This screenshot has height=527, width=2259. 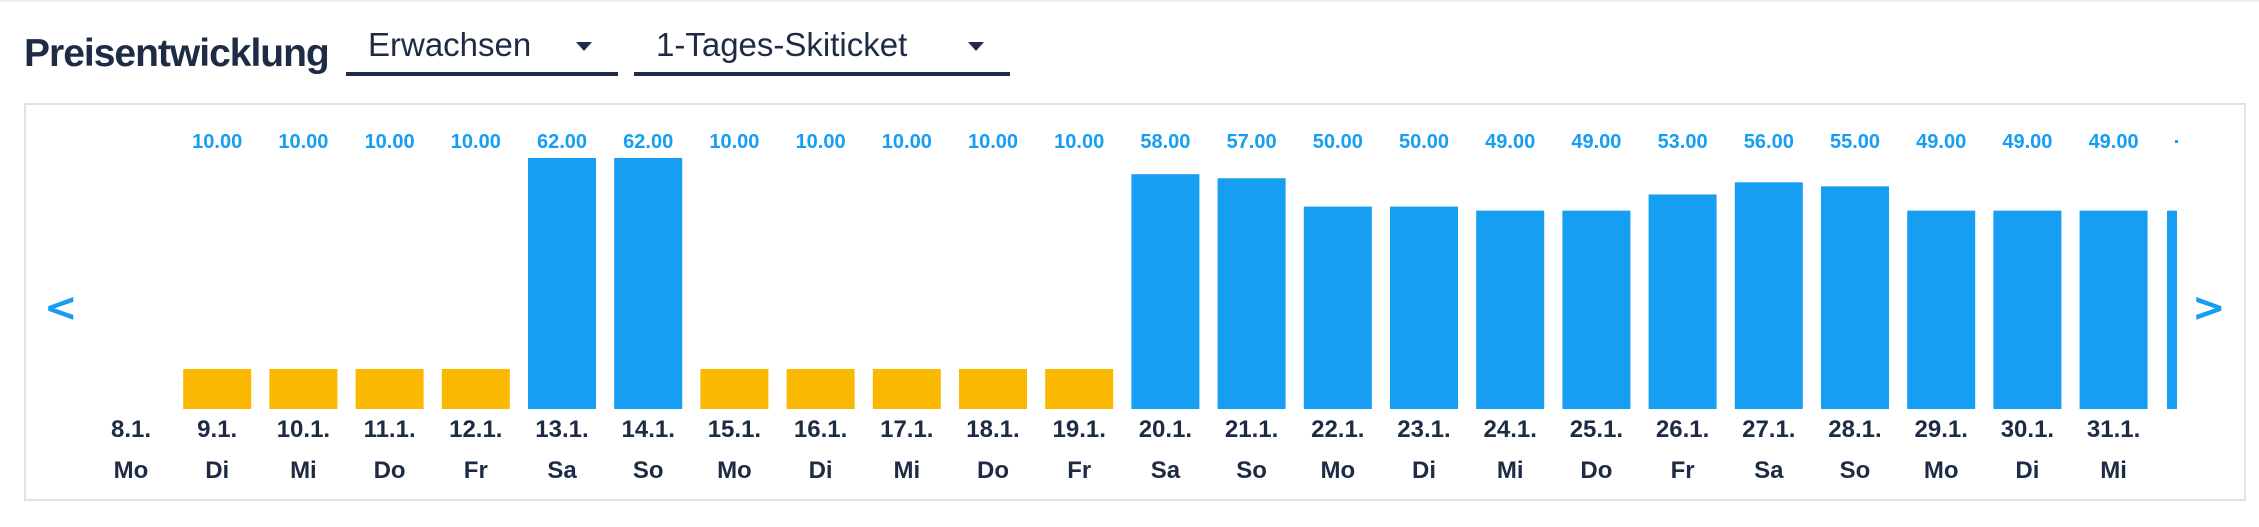 I want to click on price-value-label: 55.00, so click(x=1855, y=142).